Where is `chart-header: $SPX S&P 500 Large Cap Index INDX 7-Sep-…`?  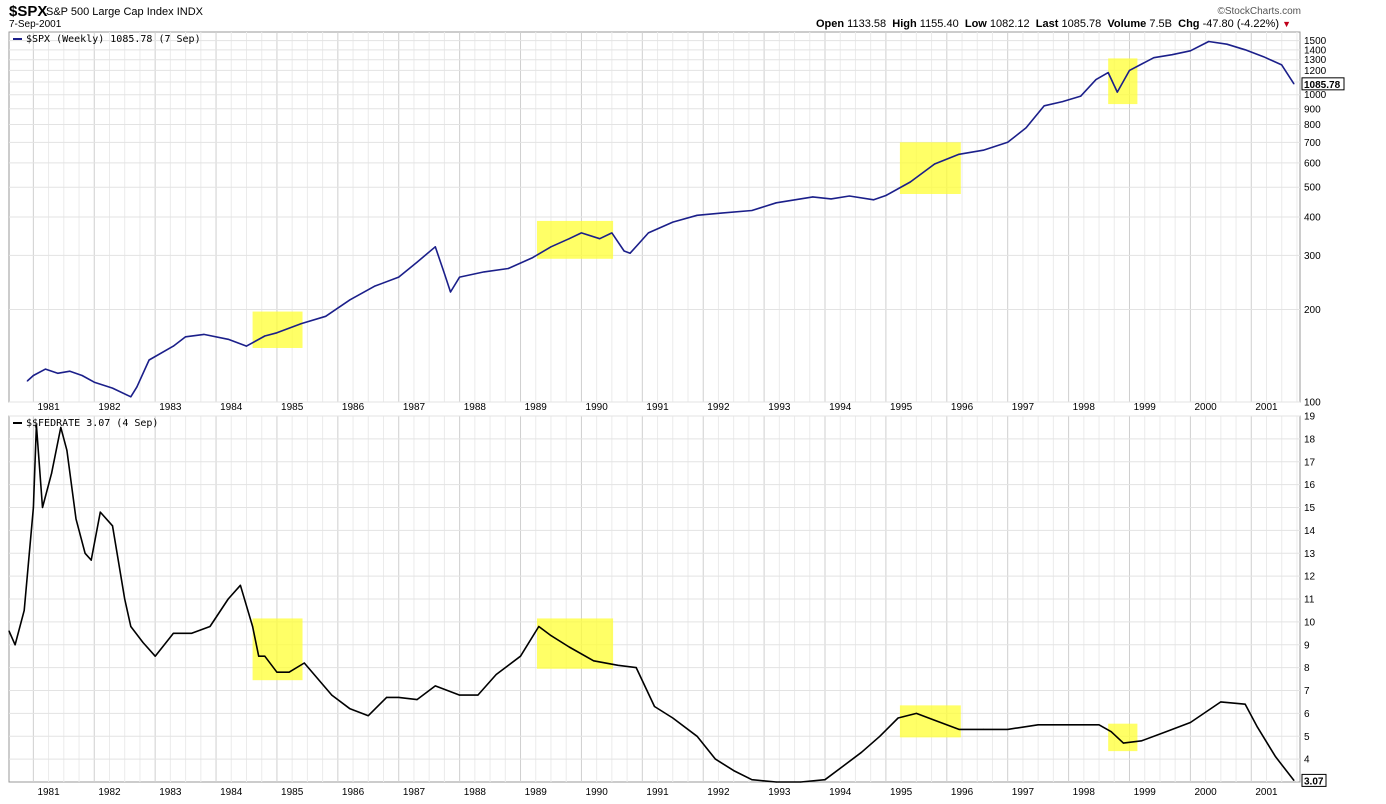 chart-header: $SPX S&P 500 Large Cap Index INDX 7-Sep-… is located at coordinates (693, 16).